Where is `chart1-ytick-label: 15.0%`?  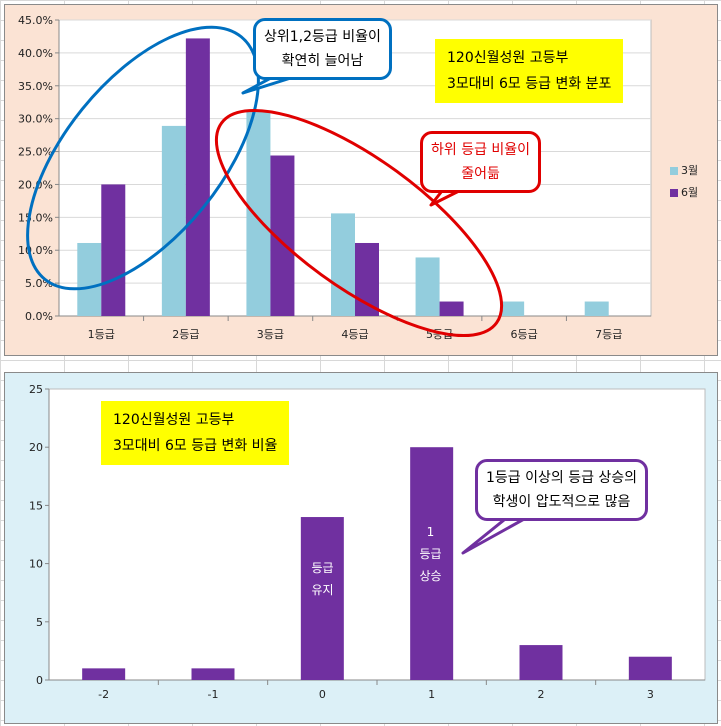
chart1-ytick-label: 15.0% is located at coordinates (35, 217).